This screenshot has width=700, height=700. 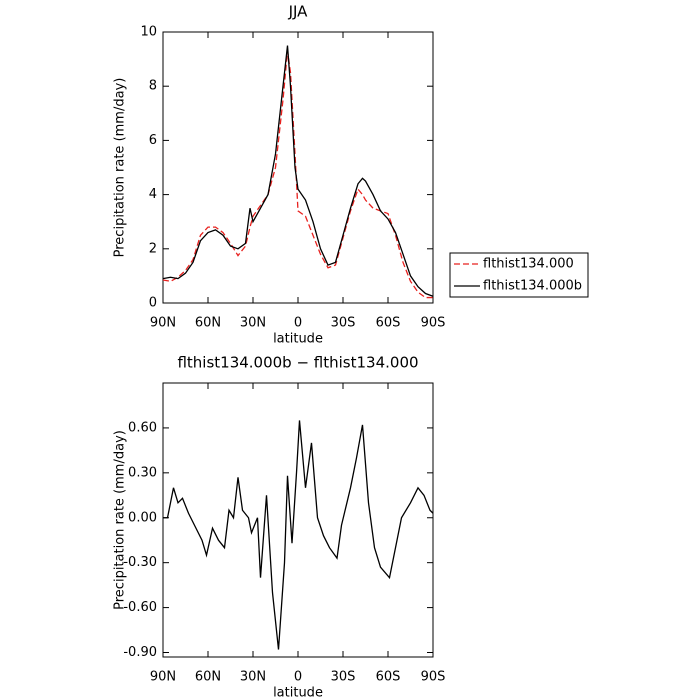 What do you see at coordinates (297, 363) in the screenshot?
I see `chart-title: flthist134.000b − flthist134.000` at bounding box center [297, 363].